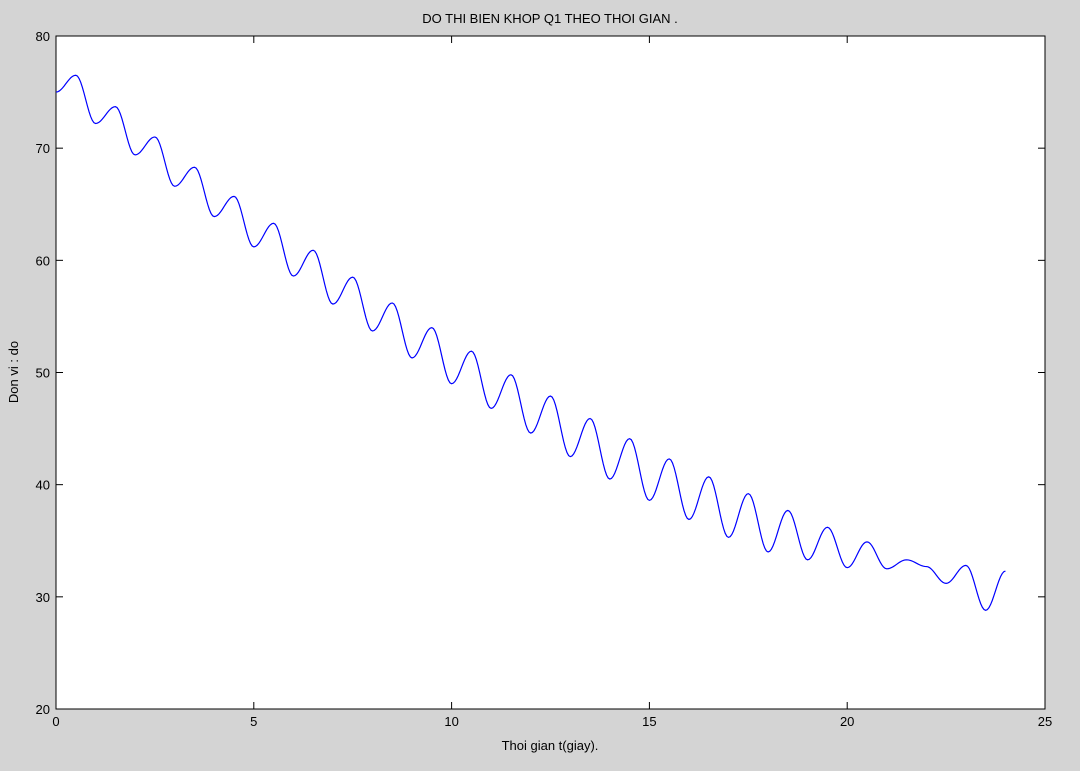 The image size is (1080, 771). What do you see at coordinates (451, 721) in the screenshot?
I see `x-tick-label: 10` at bounding box center [451, 721].